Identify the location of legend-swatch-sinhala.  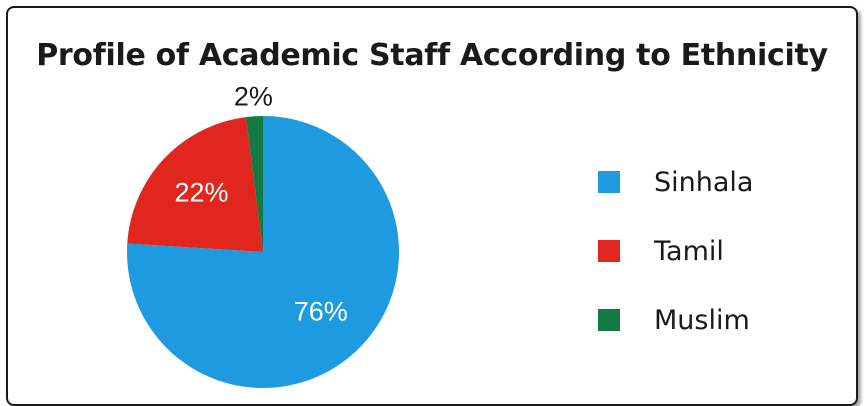
(609, 182).